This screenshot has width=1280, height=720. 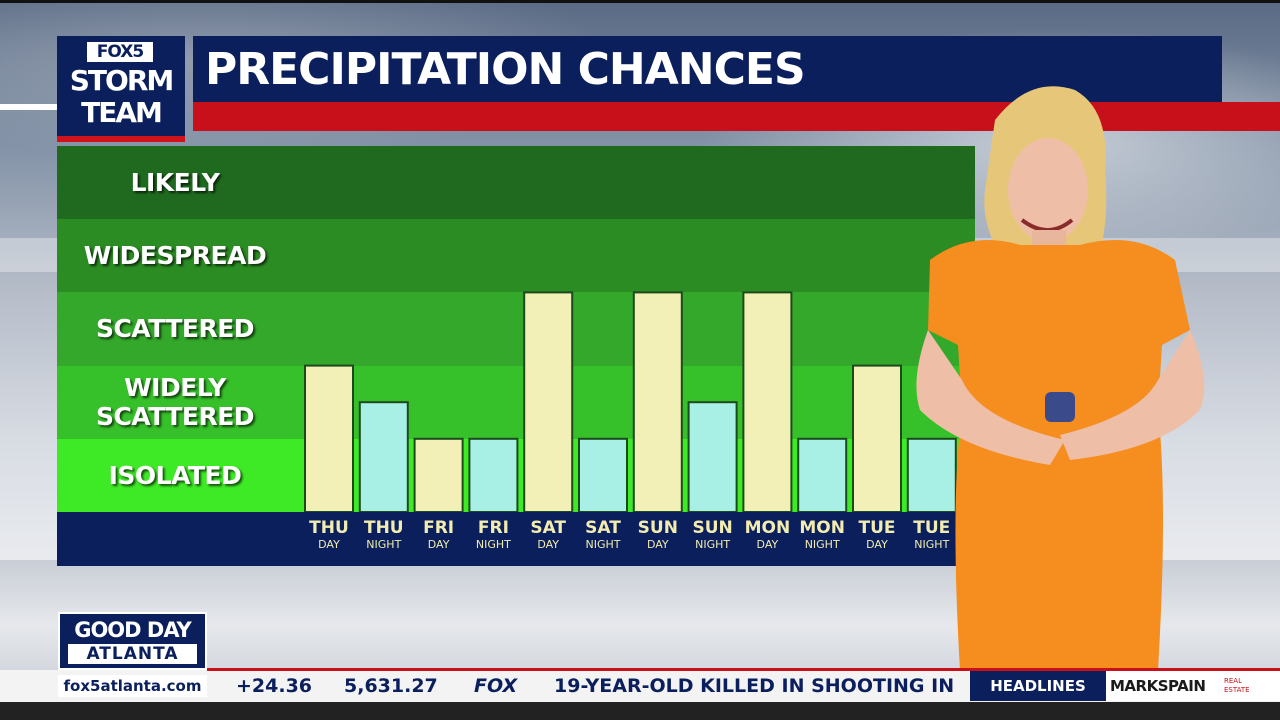 What do you see at coordinates (1158, 686) in the screenshot?
I see `sponsor-name: MARKSPAIN` at bounding box center [1158, 686].